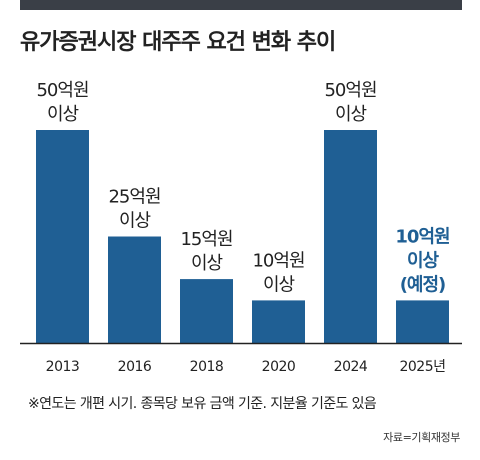 Image resolution: width=480 pixels, height=460 pixels. Describe the element at coordinates (351, 367) in the screenshot. I see `x-tick-label-4: 2024` at that location.